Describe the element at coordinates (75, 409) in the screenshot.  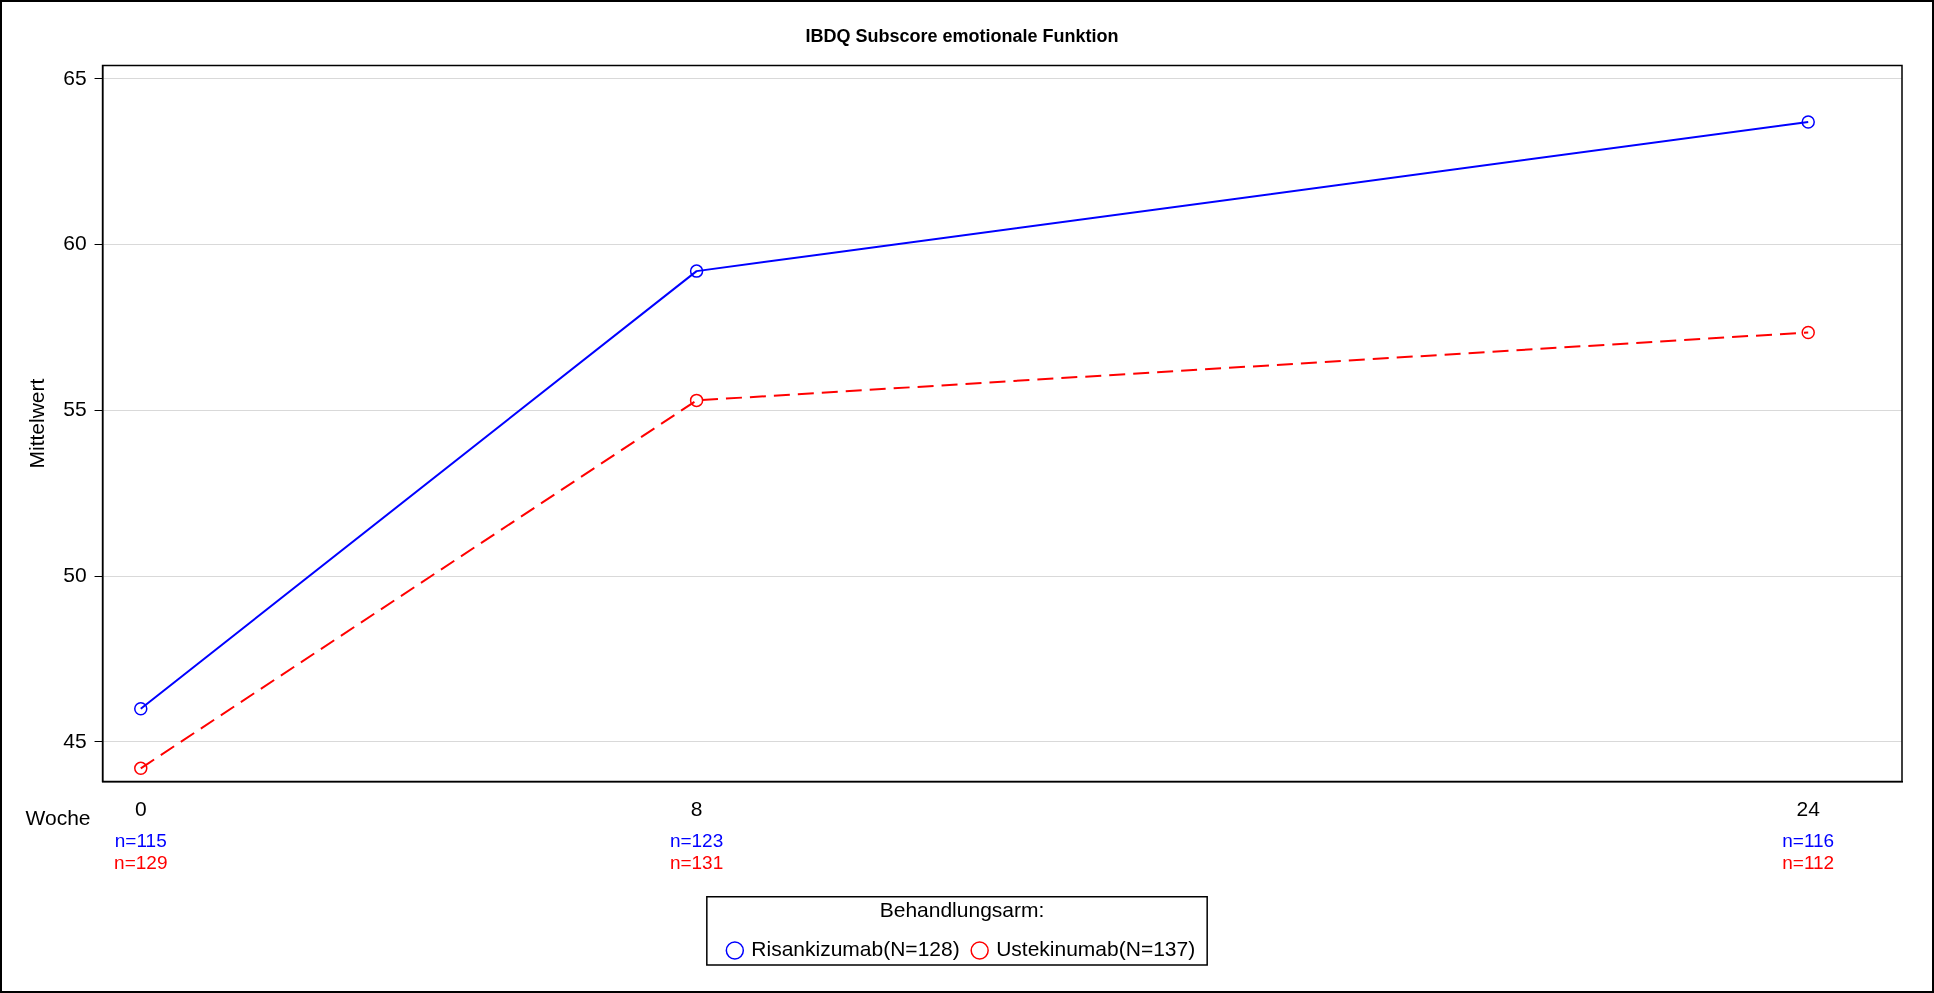
I see `y-tick-label: 55` at that location.